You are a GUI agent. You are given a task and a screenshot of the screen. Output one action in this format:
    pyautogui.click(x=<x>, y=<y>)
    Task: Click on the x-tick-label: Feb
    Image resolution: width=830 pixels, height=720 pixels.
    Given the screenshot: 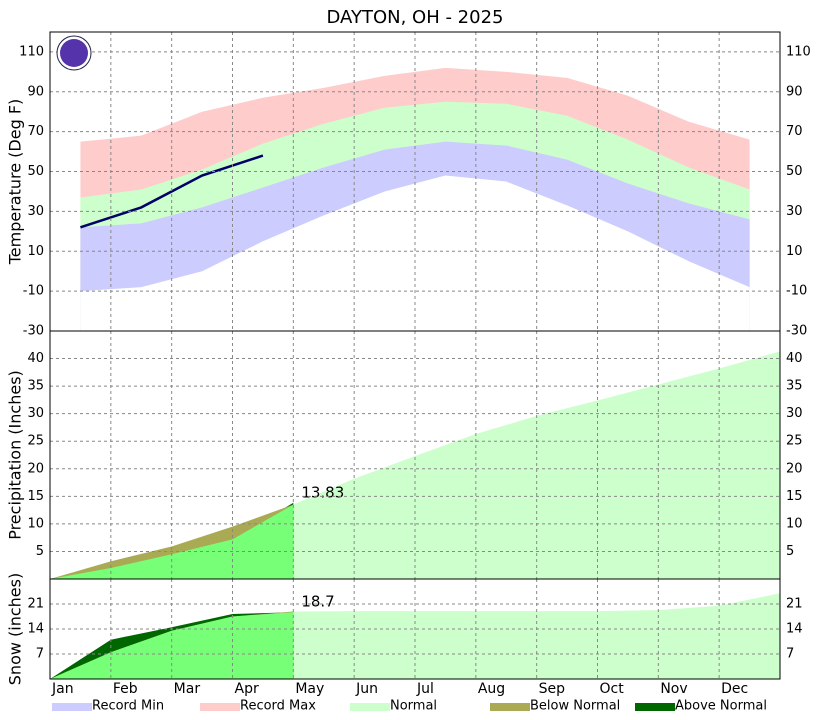 What is the action you would take?
    pyautogui.click(x=125, y=689)
    